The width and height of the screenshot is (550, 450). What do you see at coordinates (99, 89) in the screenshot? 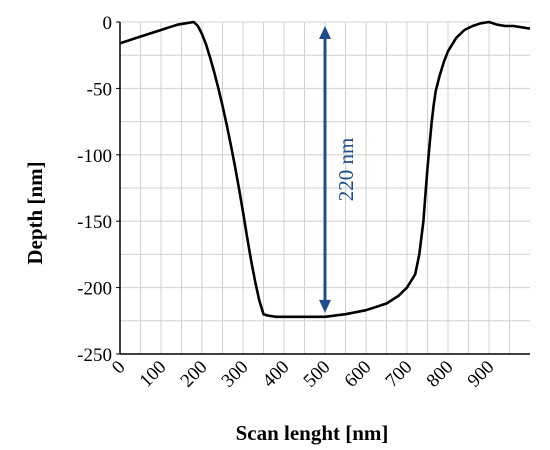
I see `y-tick-label: -50` at bounding box center [99, 89].